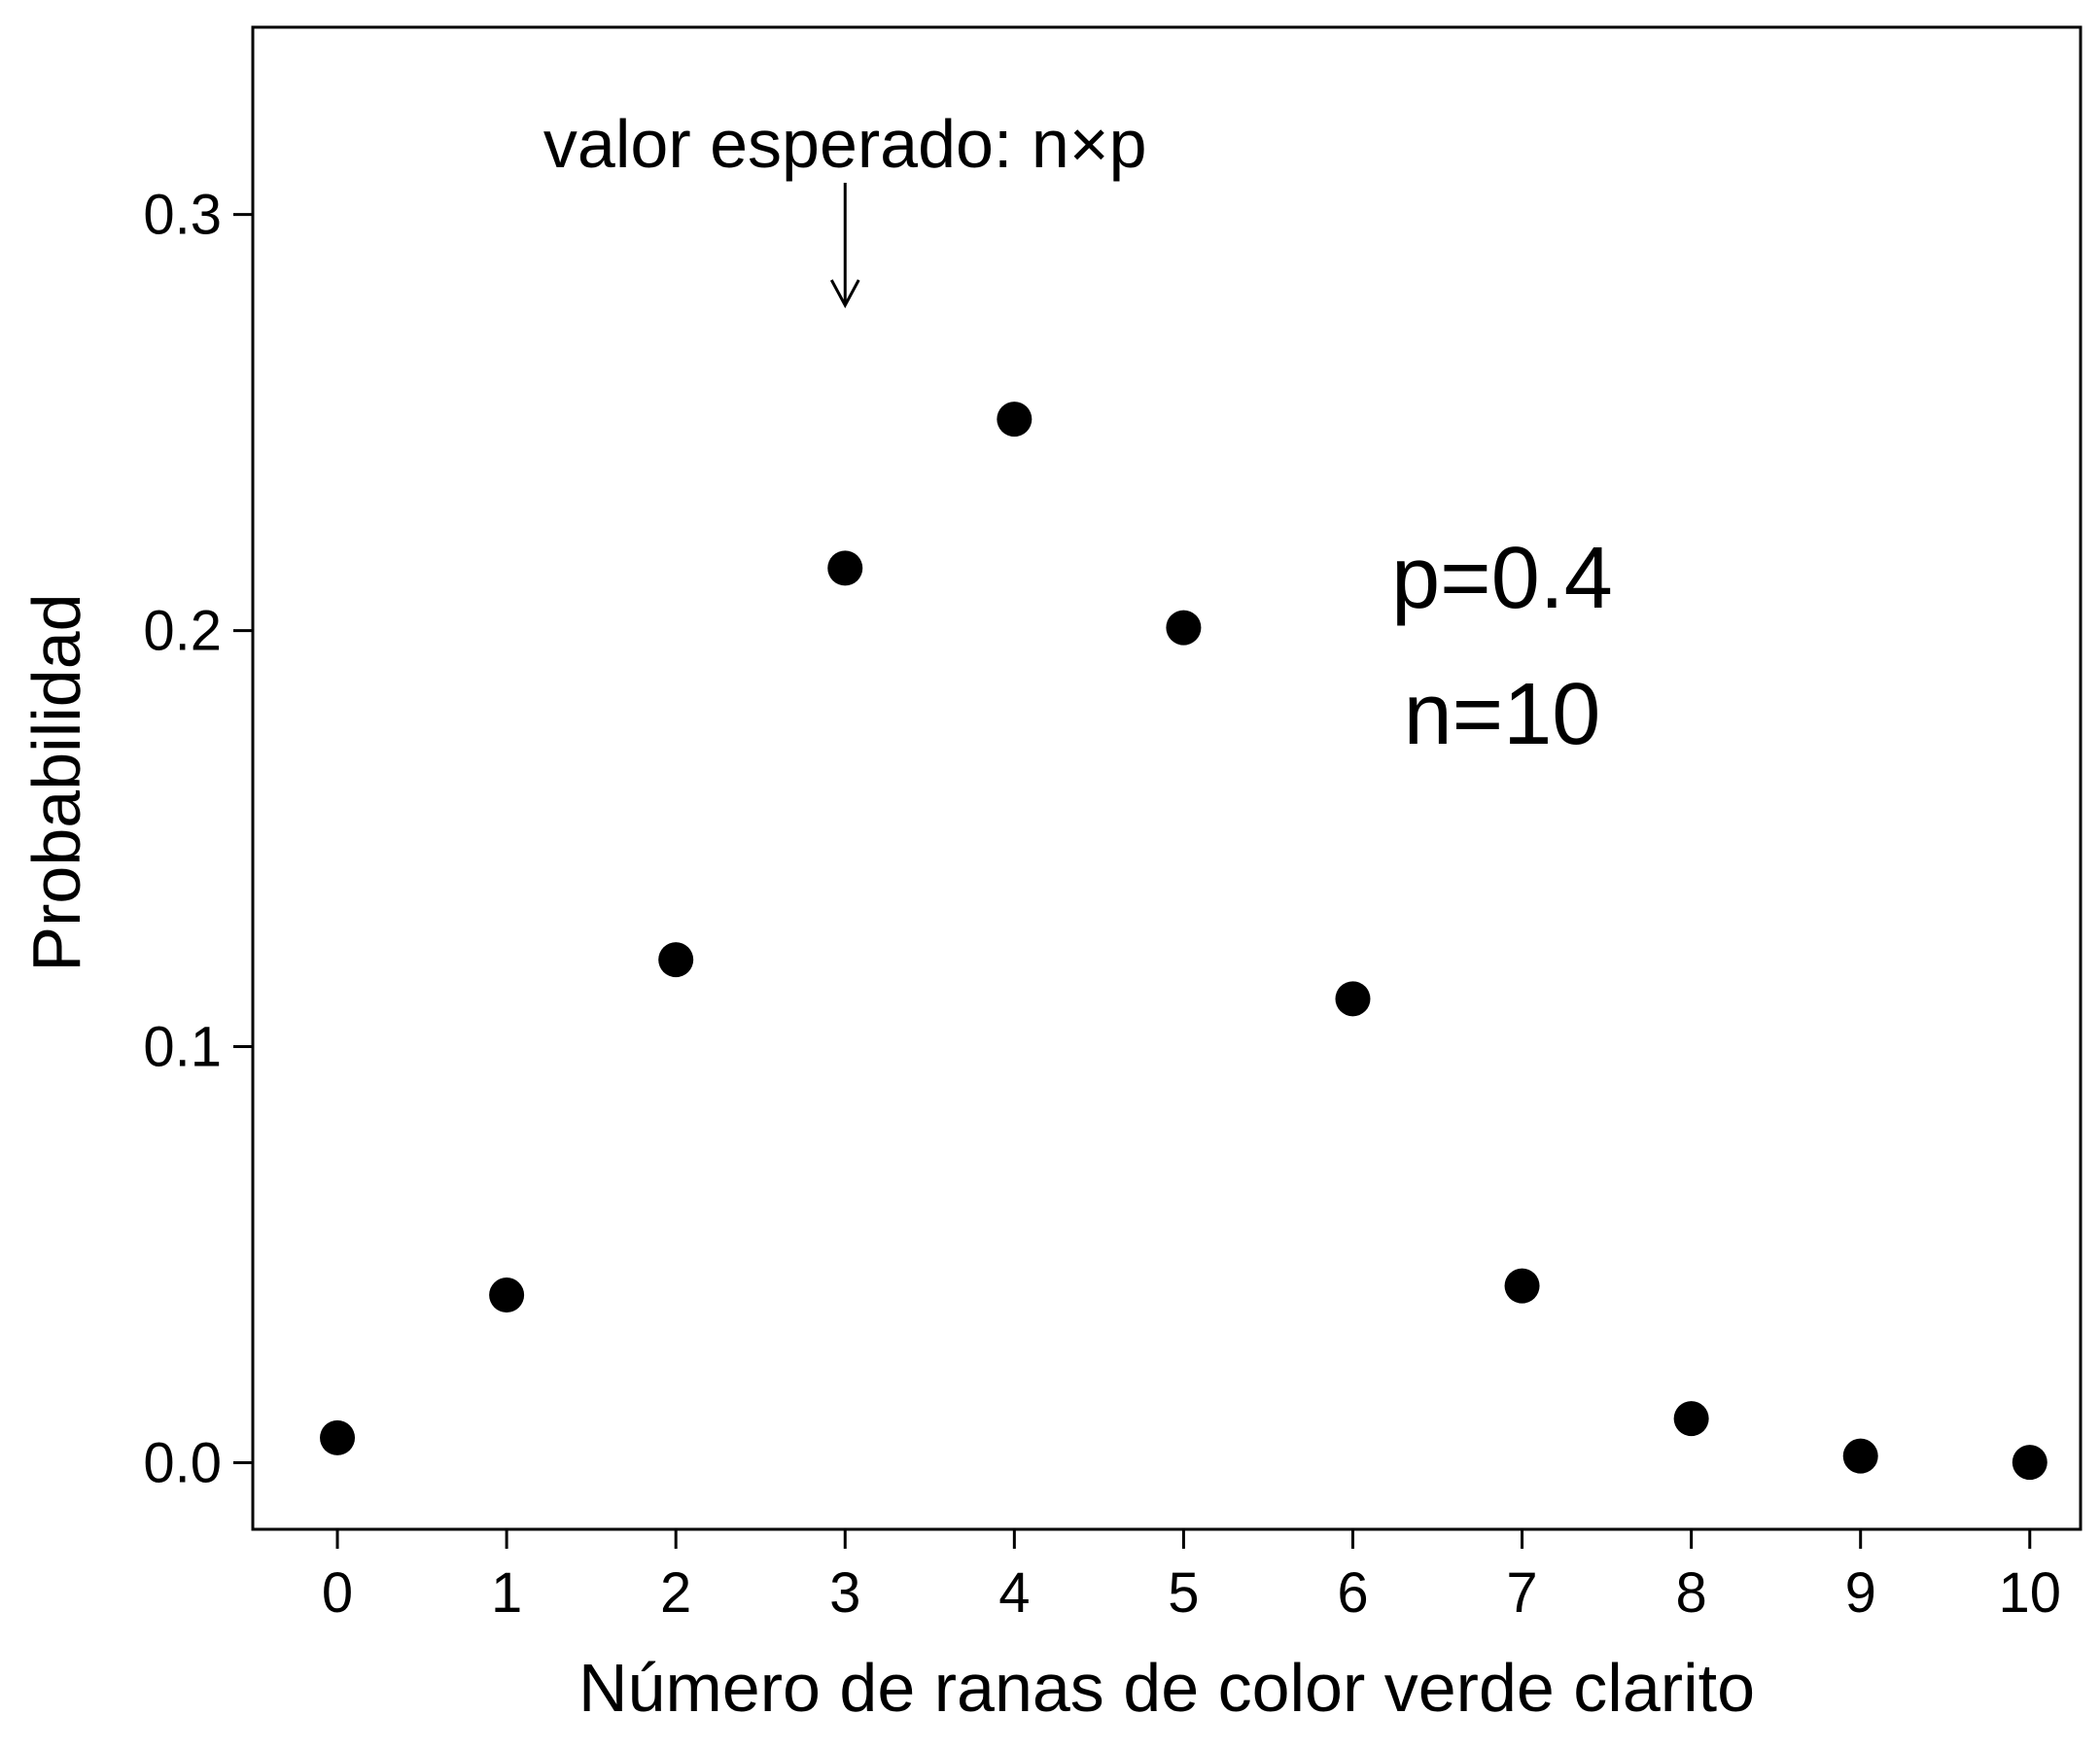 This screenshot has width=2100, height=1750. Describe the element at coordinates (1860, 1593) in the screenshot. I see `x-tick-label-9: 9` at that location.